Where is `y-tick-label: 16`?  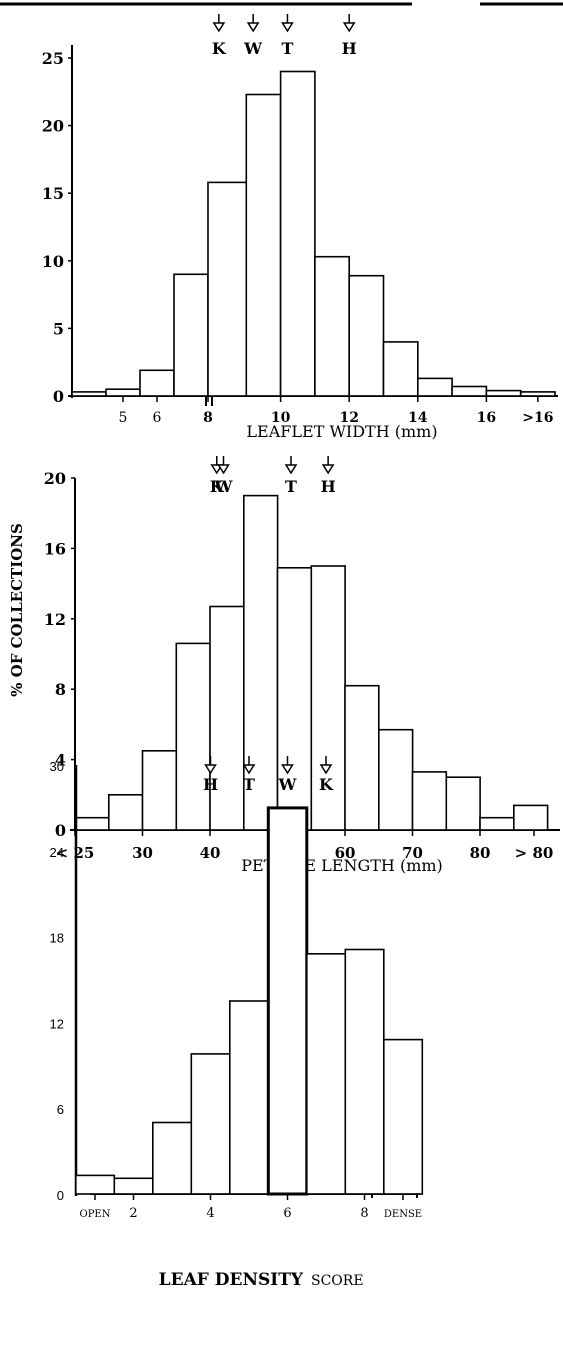 y-tick-label: 16 is located at coordinates (55, 548).